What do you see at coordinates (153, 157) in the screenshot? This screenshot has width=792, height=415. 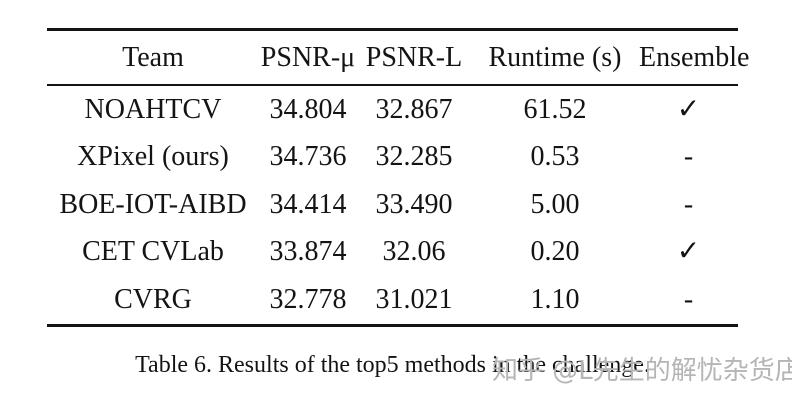 I see `cell-team: XPixel (ours)` at bounding box center [153, 157].